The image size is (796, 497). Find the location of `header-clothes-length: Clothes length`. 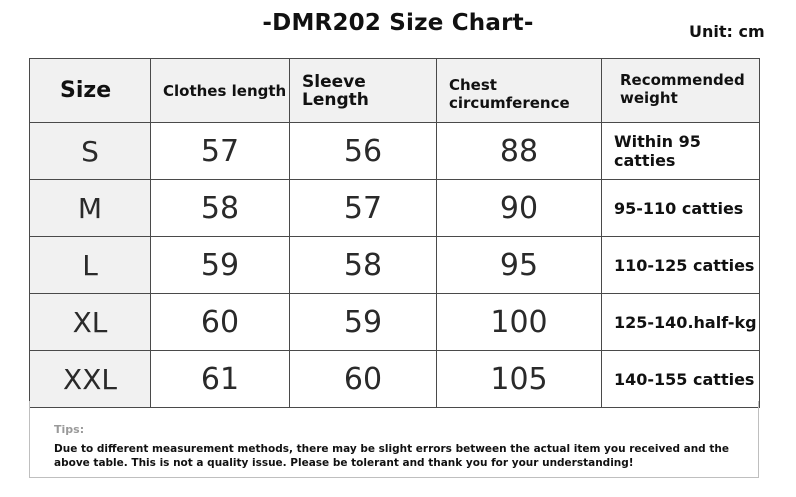

header-clothes-length: Clothes length is located at coordinates (220, 90).